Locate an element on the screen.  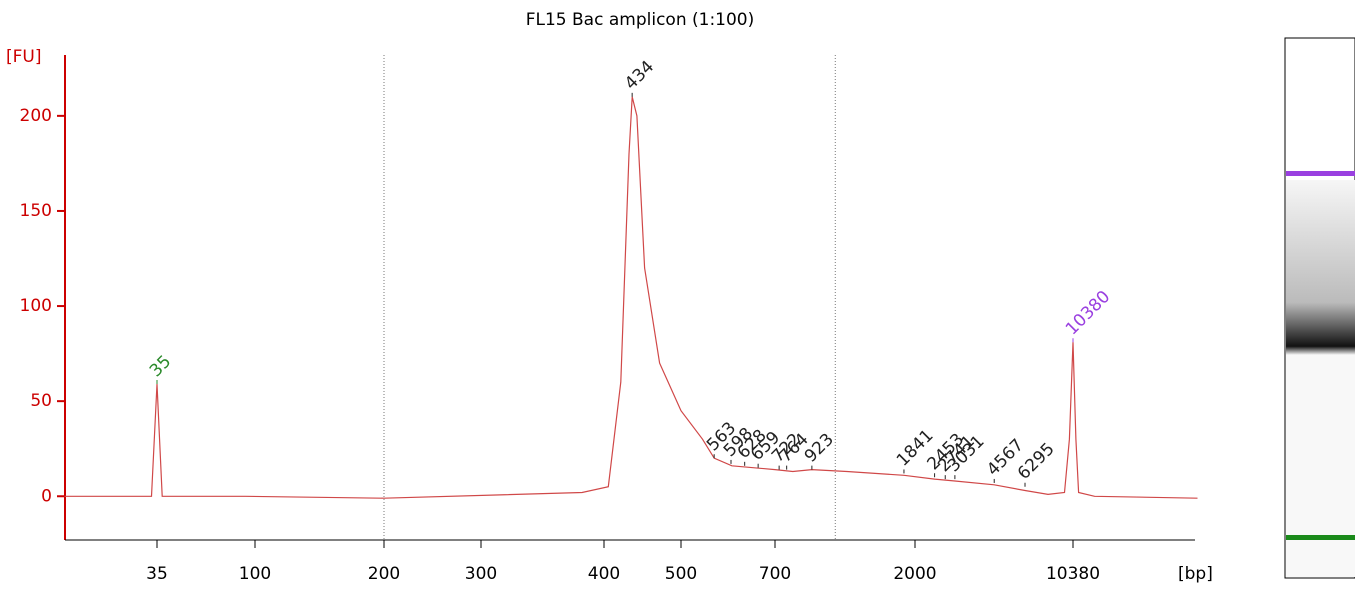
peak-label: 923 is located at coordinates (819, 448).